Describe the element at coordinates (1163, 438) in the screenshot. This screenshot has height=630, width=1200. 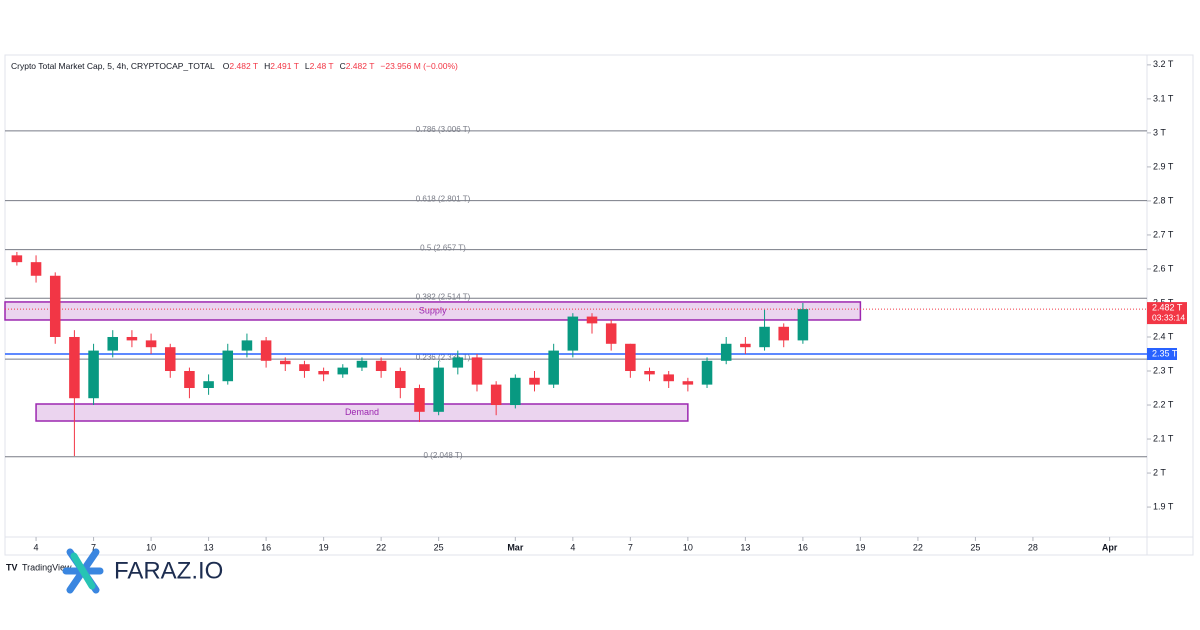
I see `y-tick-label: 2.1 T` at that location.